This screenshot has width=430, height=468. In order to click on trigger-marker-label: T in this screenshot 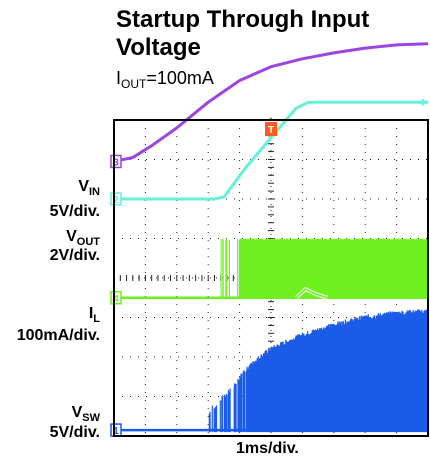, I will do `click(271, 130)`.